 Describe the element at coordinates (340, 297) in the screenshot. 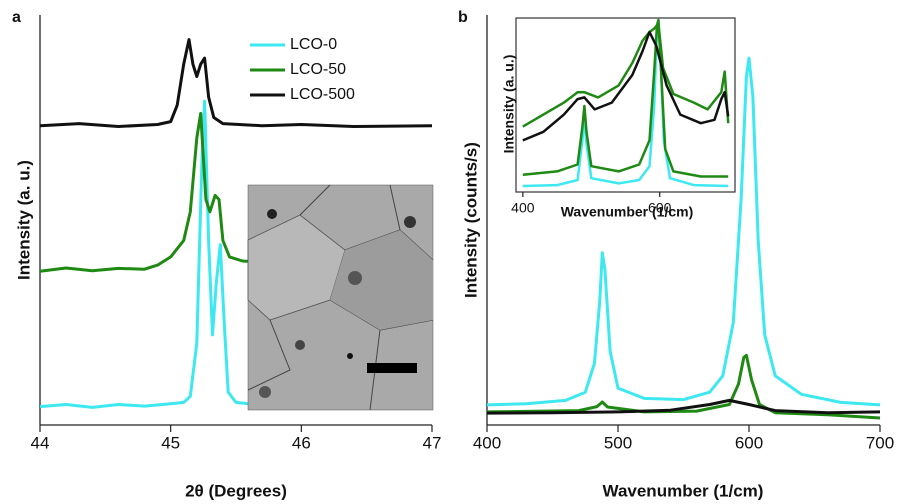

I see `micrograph` at that location.